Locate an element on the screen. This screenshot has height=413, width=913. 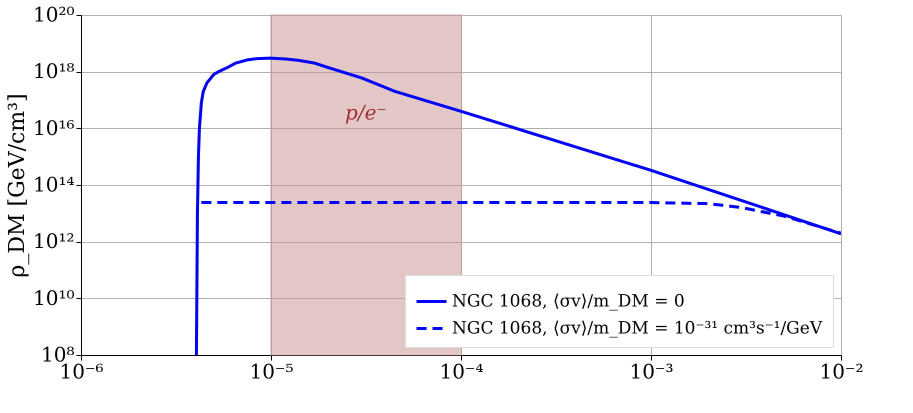
x-tick-label: 10⁻⁵ is located at coordinates (271, 372).